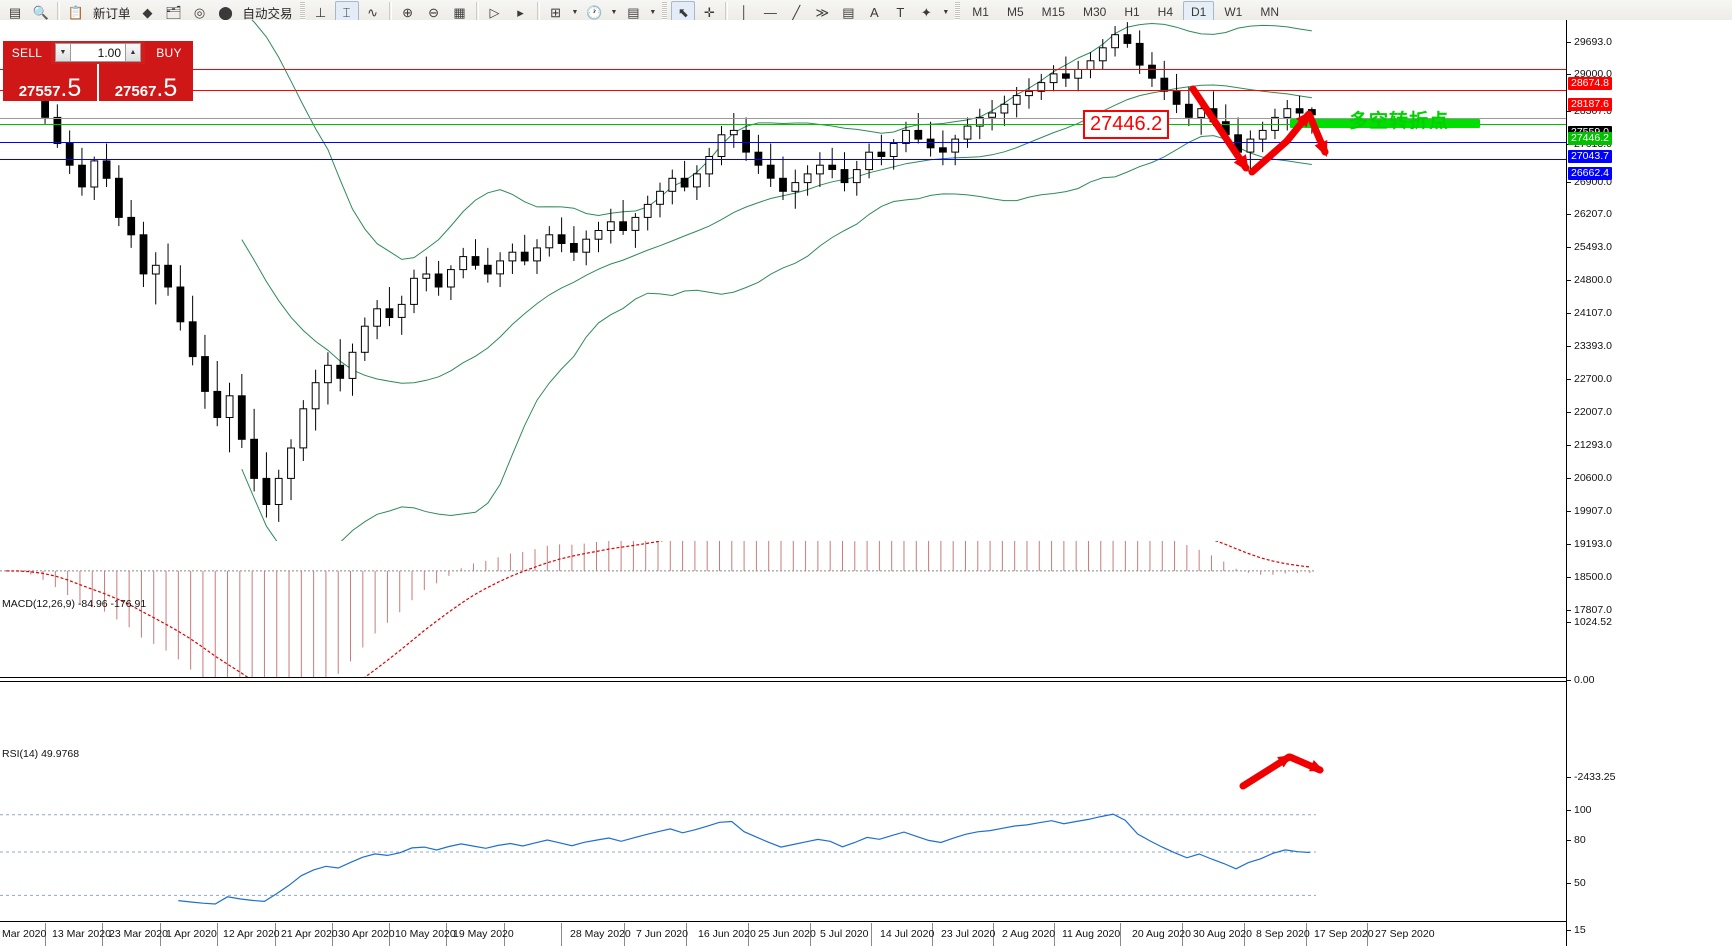  I want to click on sell-price: 27557.5, so click(51, 82).